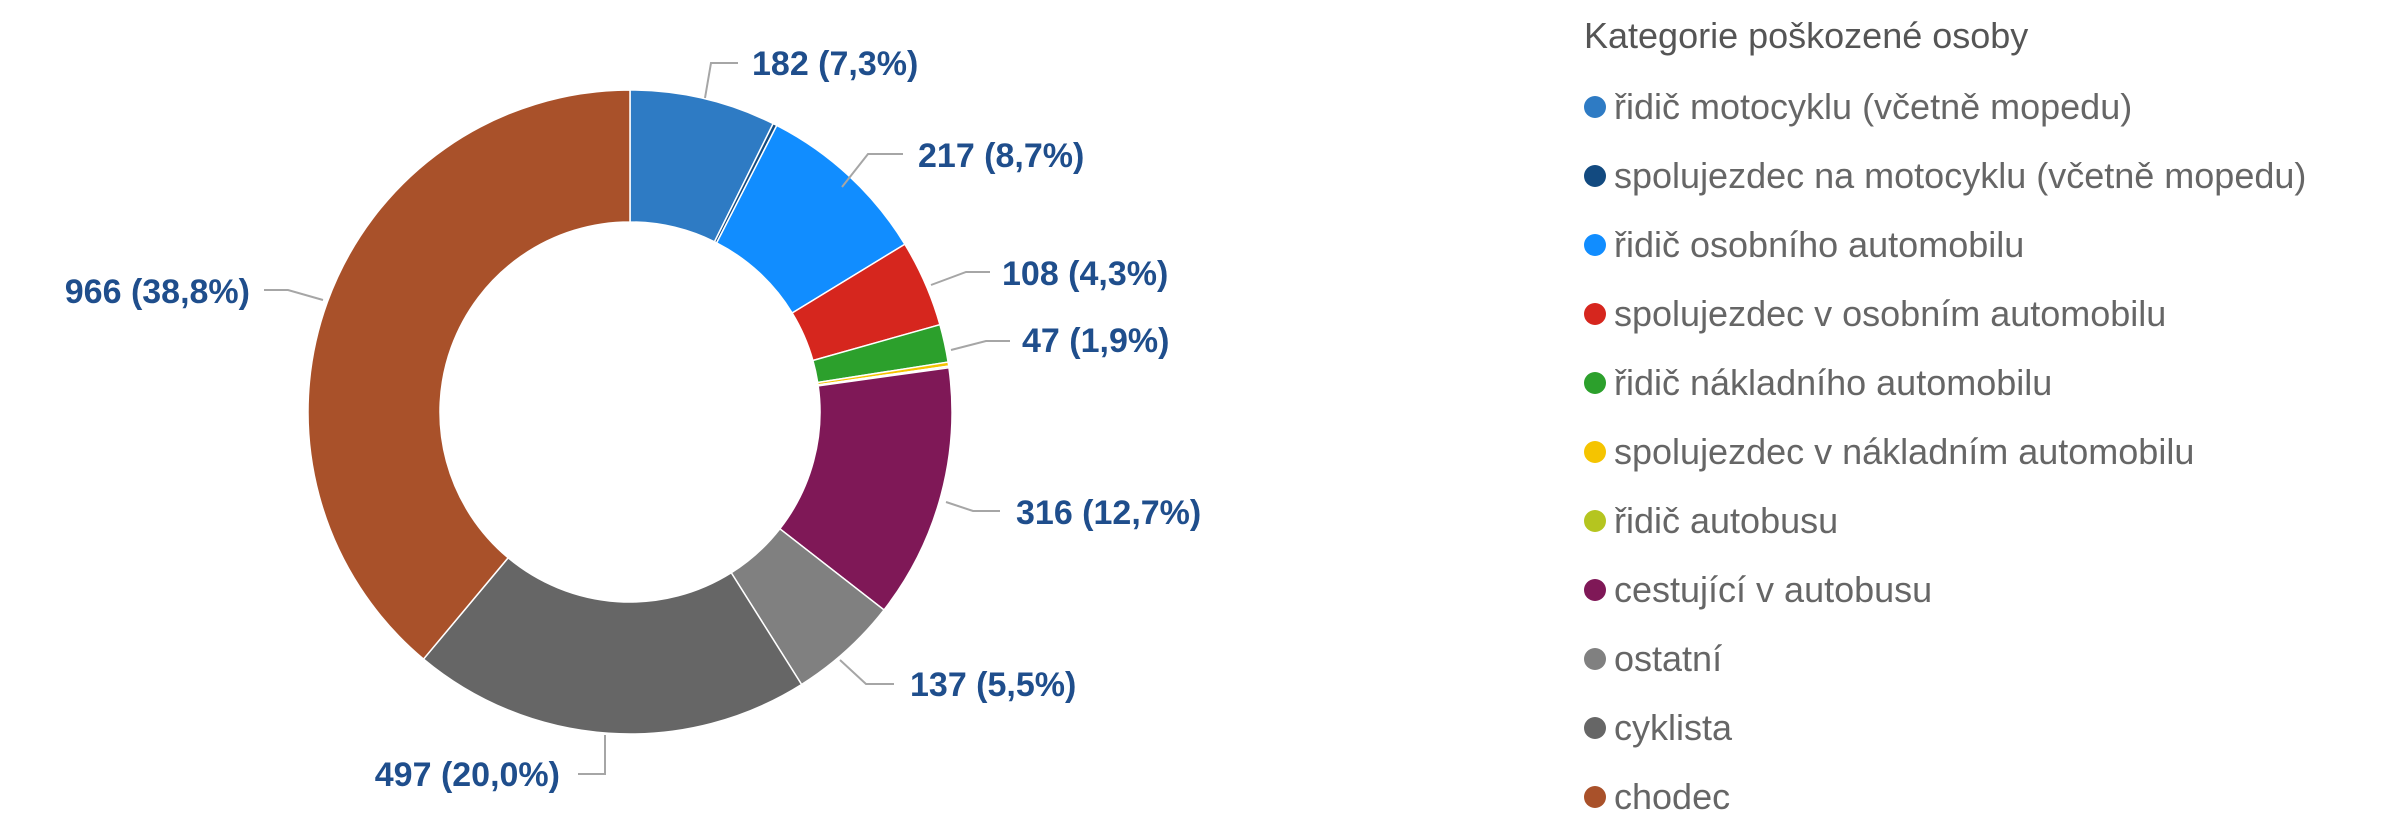 This screenshot has width=2400, height=831. What do you see at coordinates (1904, 451) in the screenshot?
I see `legend-label: spolujezdec v nákladním automobilu` at bounding box center [1904, 451].